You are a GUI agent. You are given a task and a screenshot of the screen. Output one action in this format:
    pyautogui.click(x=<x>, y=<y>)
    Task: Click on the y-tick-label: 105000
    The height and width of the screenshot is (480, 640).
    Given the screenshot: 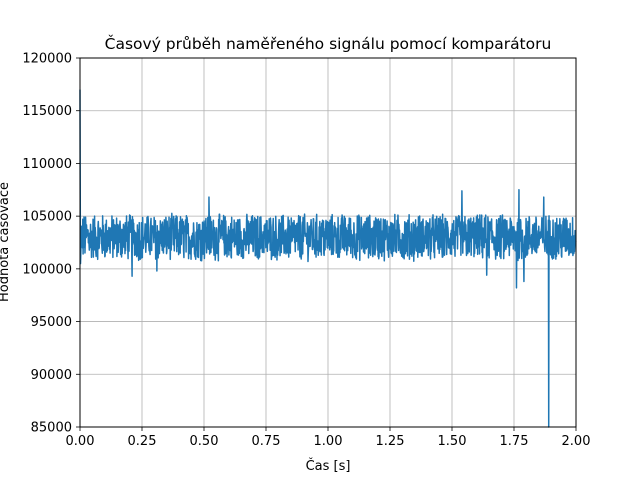 What is the action you would take?
    pyautogui.click(x=47, y=217)
    